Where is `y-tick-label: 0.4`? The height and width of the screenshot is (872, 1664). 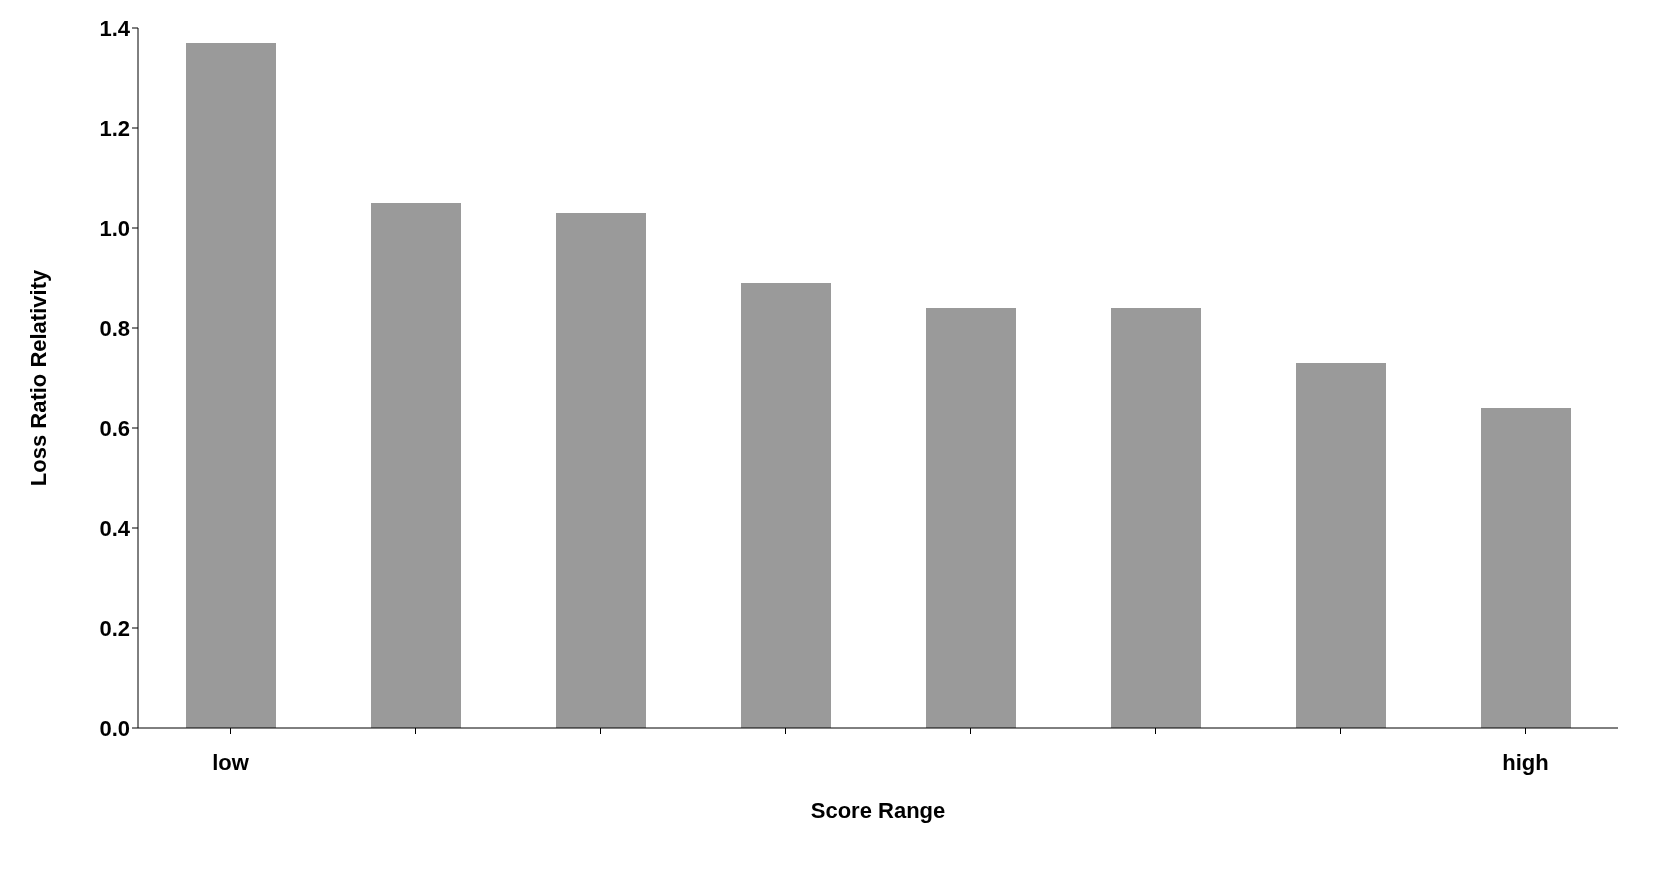 y-tick-label: 0.4 is located at coordinates (115, 528).